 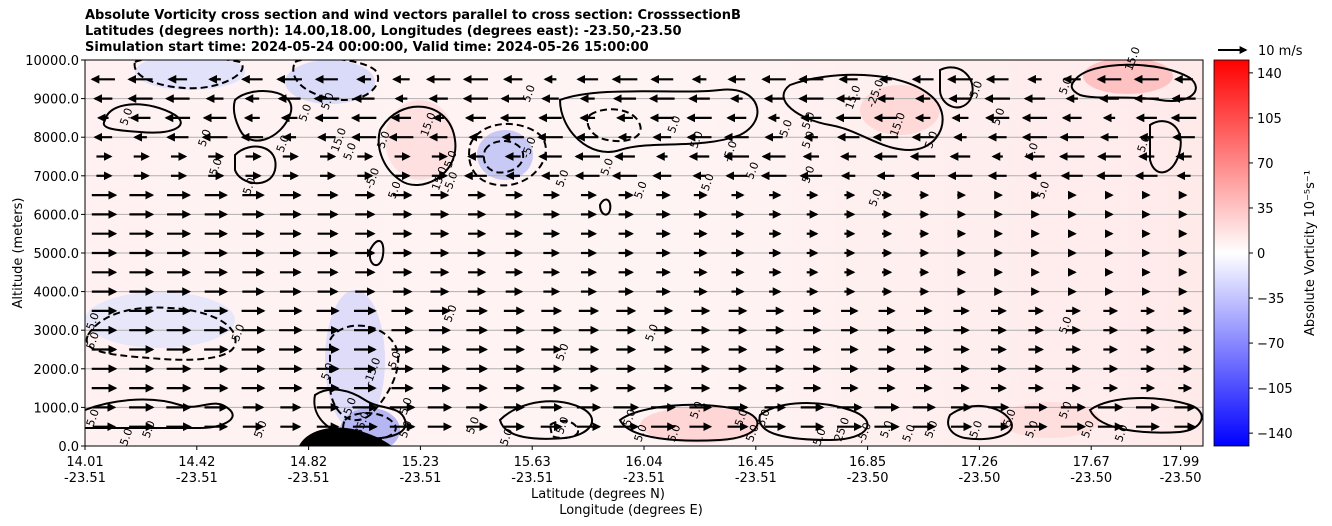 What do you see at coordinates (1269, 74) in the screenshot?
I see `colorbar-tick-label: 140` at bounding box center [1269, 74].